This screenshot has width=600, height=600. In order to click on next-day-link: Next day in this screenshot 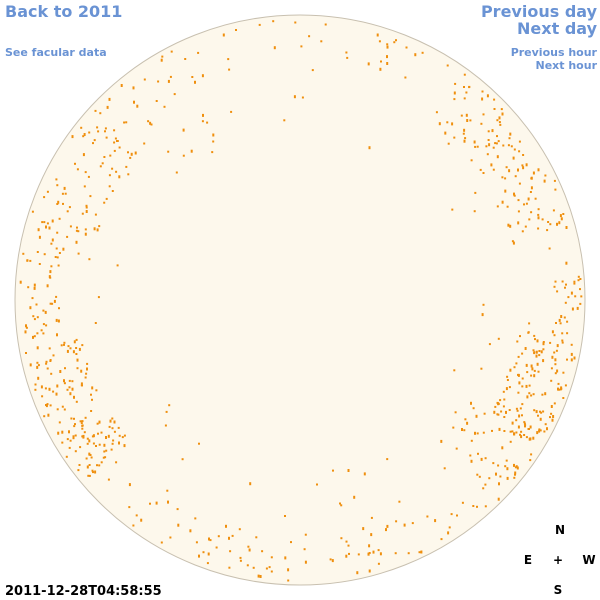, I will do `click(557, 28)`.